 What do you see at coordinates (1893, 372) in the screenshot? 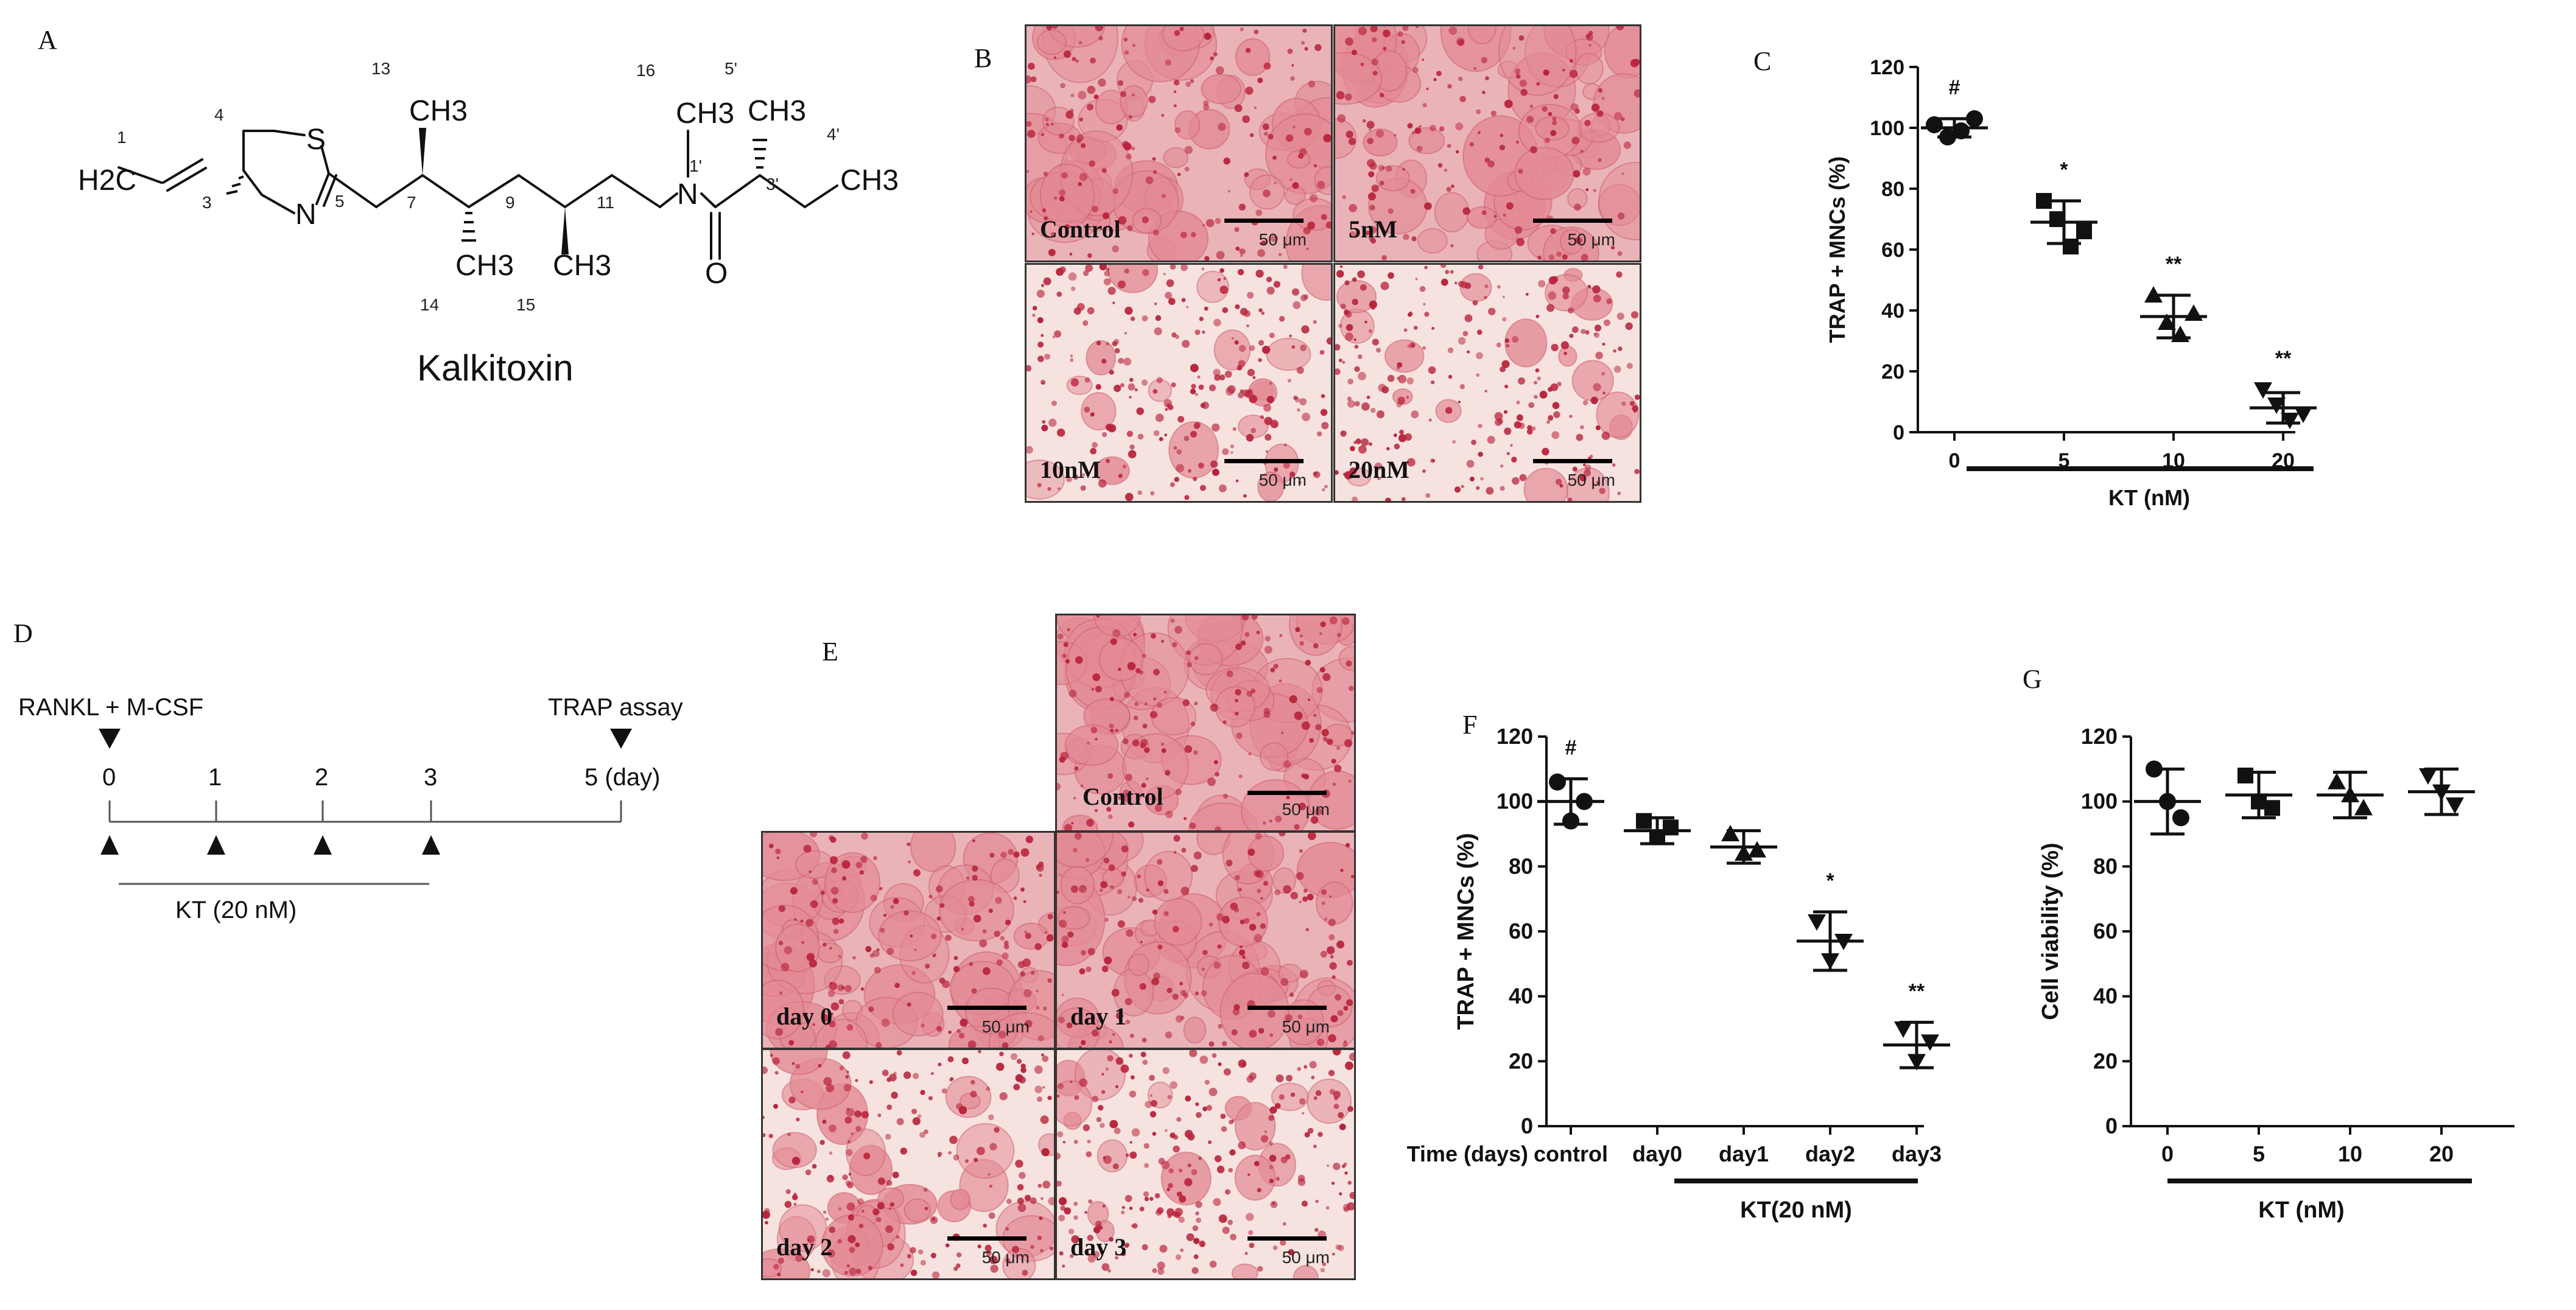
I see `y-tick-label: 20` at bounding box center [1893, 372].